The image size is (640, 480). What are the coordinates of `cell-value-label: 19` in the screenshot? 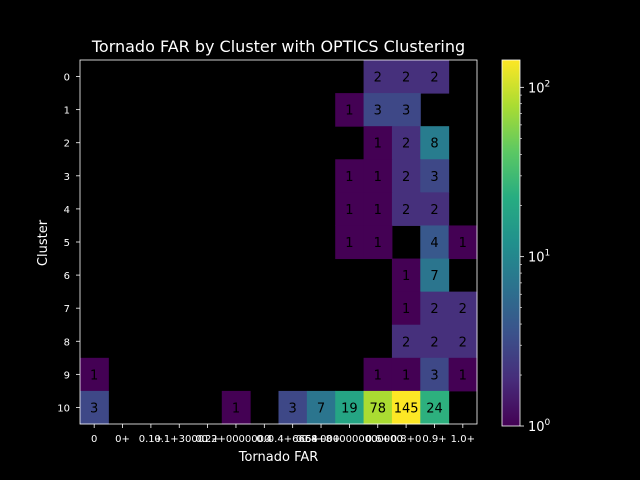 It's located at (349, 408).